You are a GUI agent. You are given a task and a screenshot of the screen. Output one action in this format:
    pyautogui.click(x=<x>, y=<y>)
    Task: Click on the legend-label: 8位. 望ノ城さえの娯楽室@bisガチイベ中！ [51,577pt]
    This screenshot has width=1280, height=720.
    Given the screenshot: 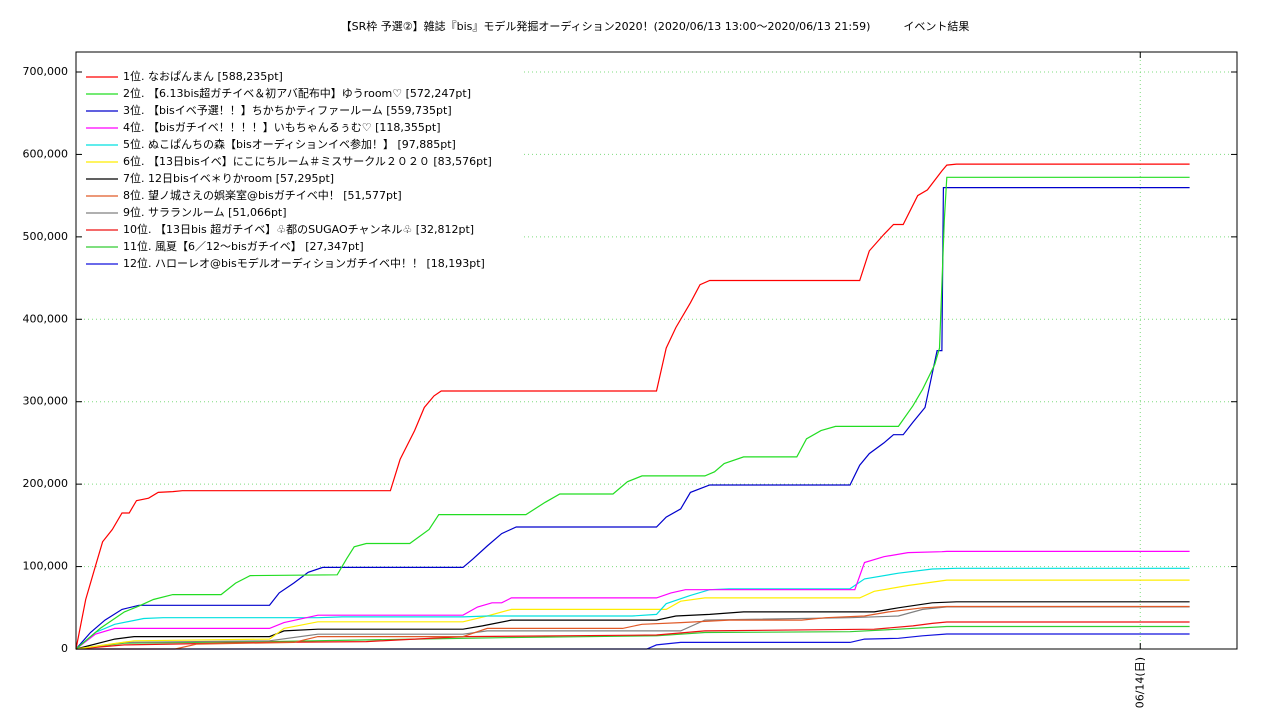 What is the action you would take?
    pyautogui.click(x=262, y=195)
    